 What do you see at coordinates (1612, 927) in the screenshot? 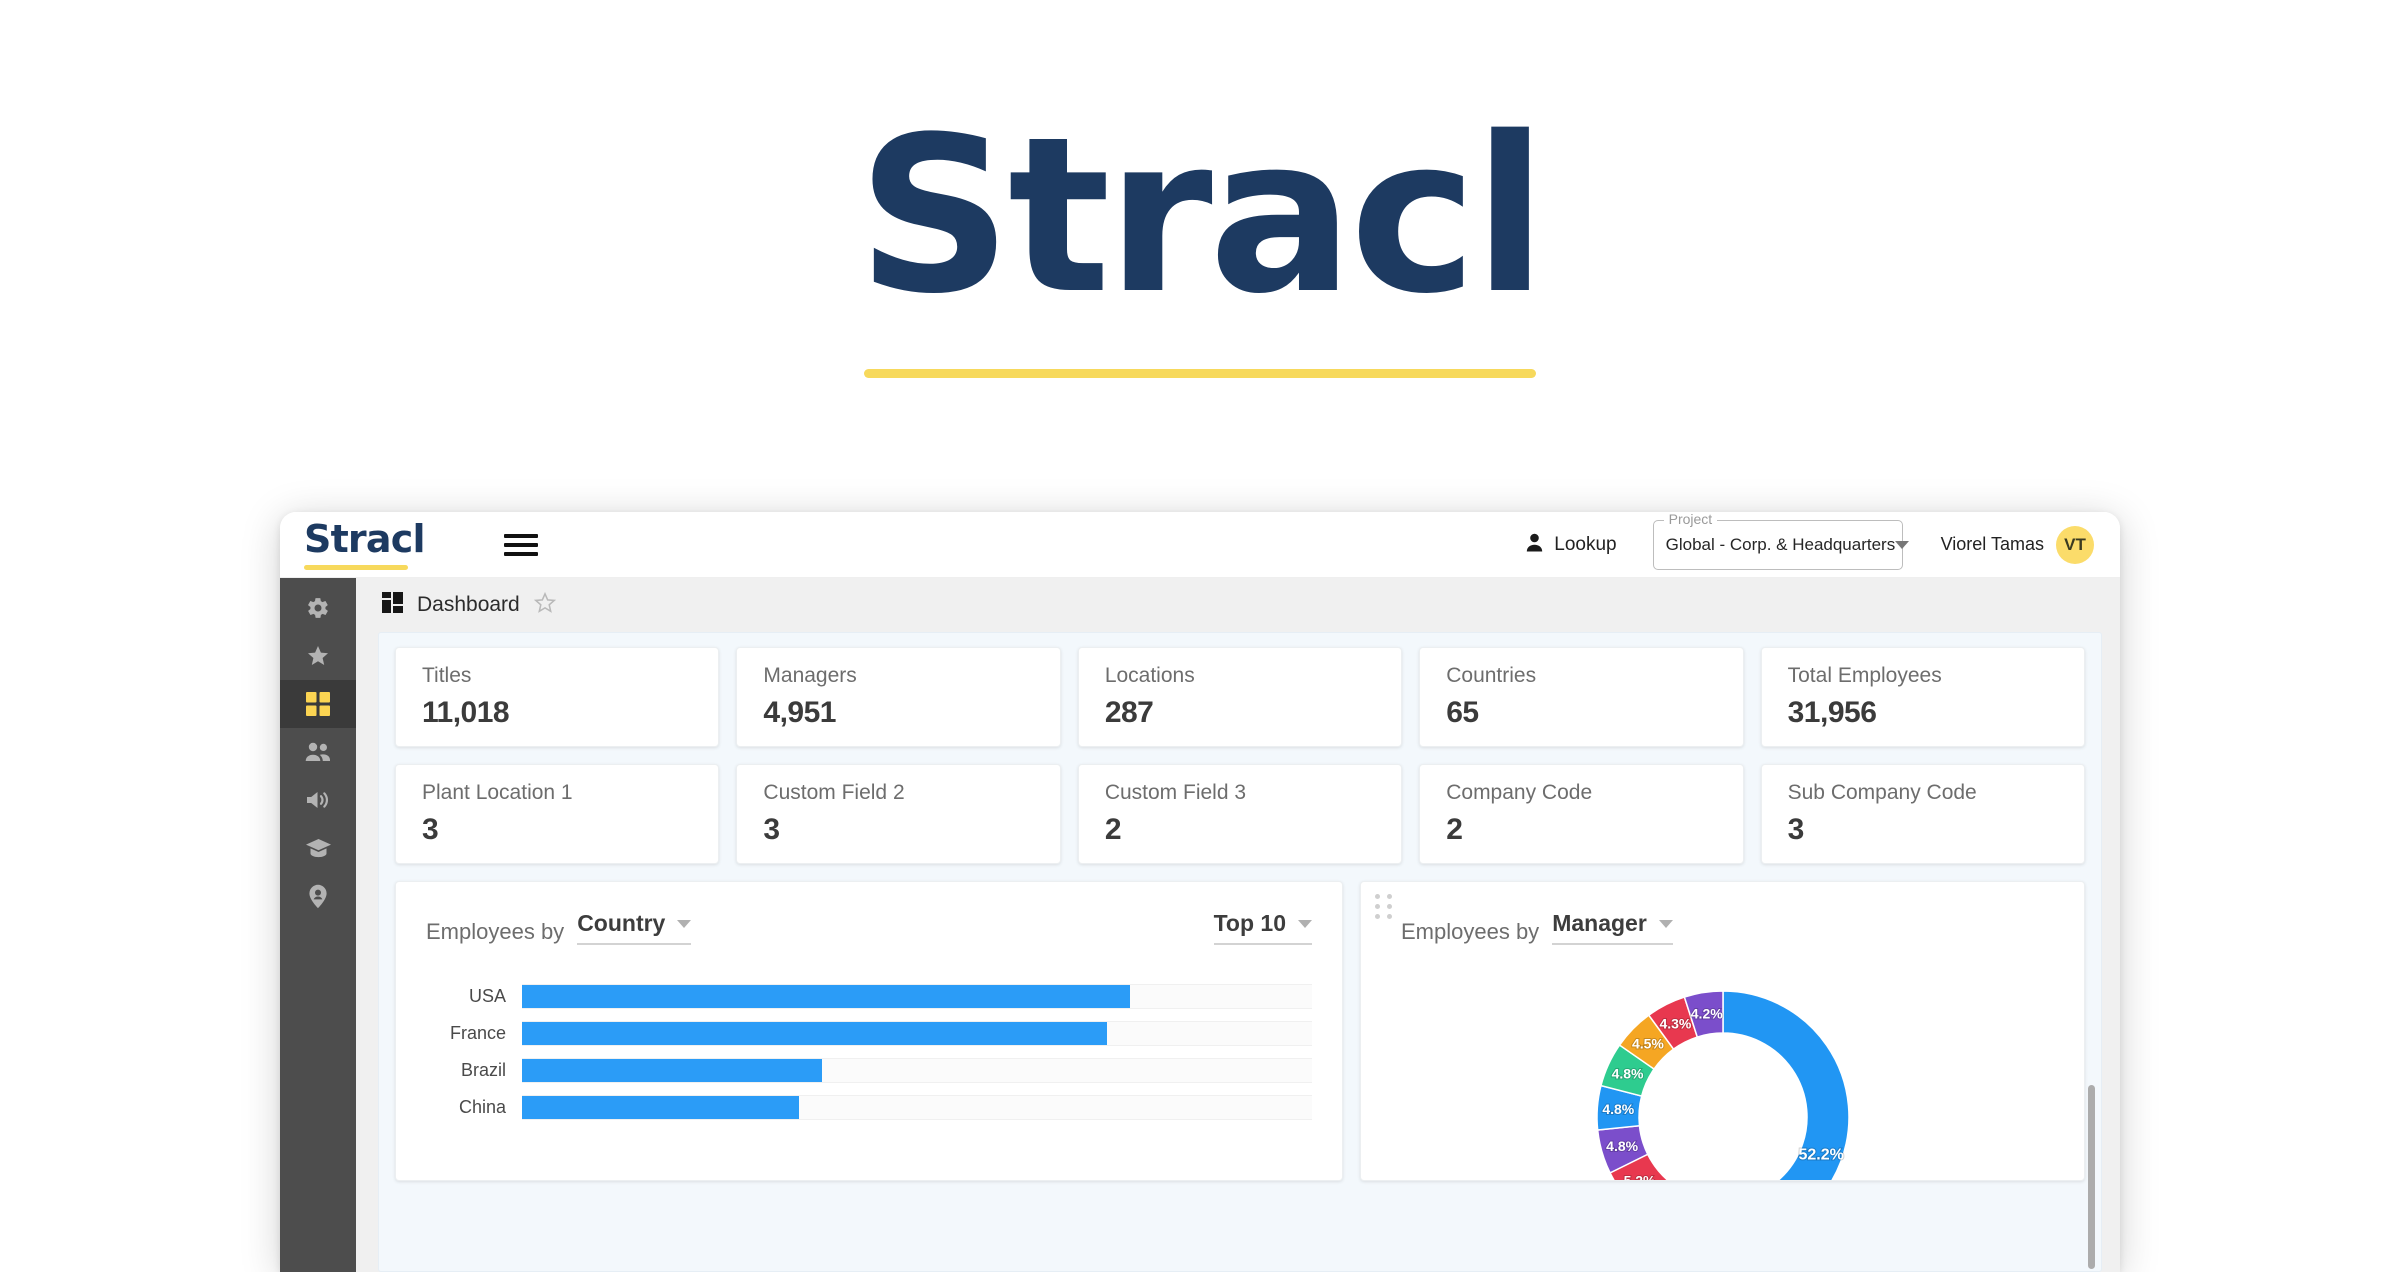
I see `dimension-dropdown-manager: Manager` at bounding box center [1612, 927].